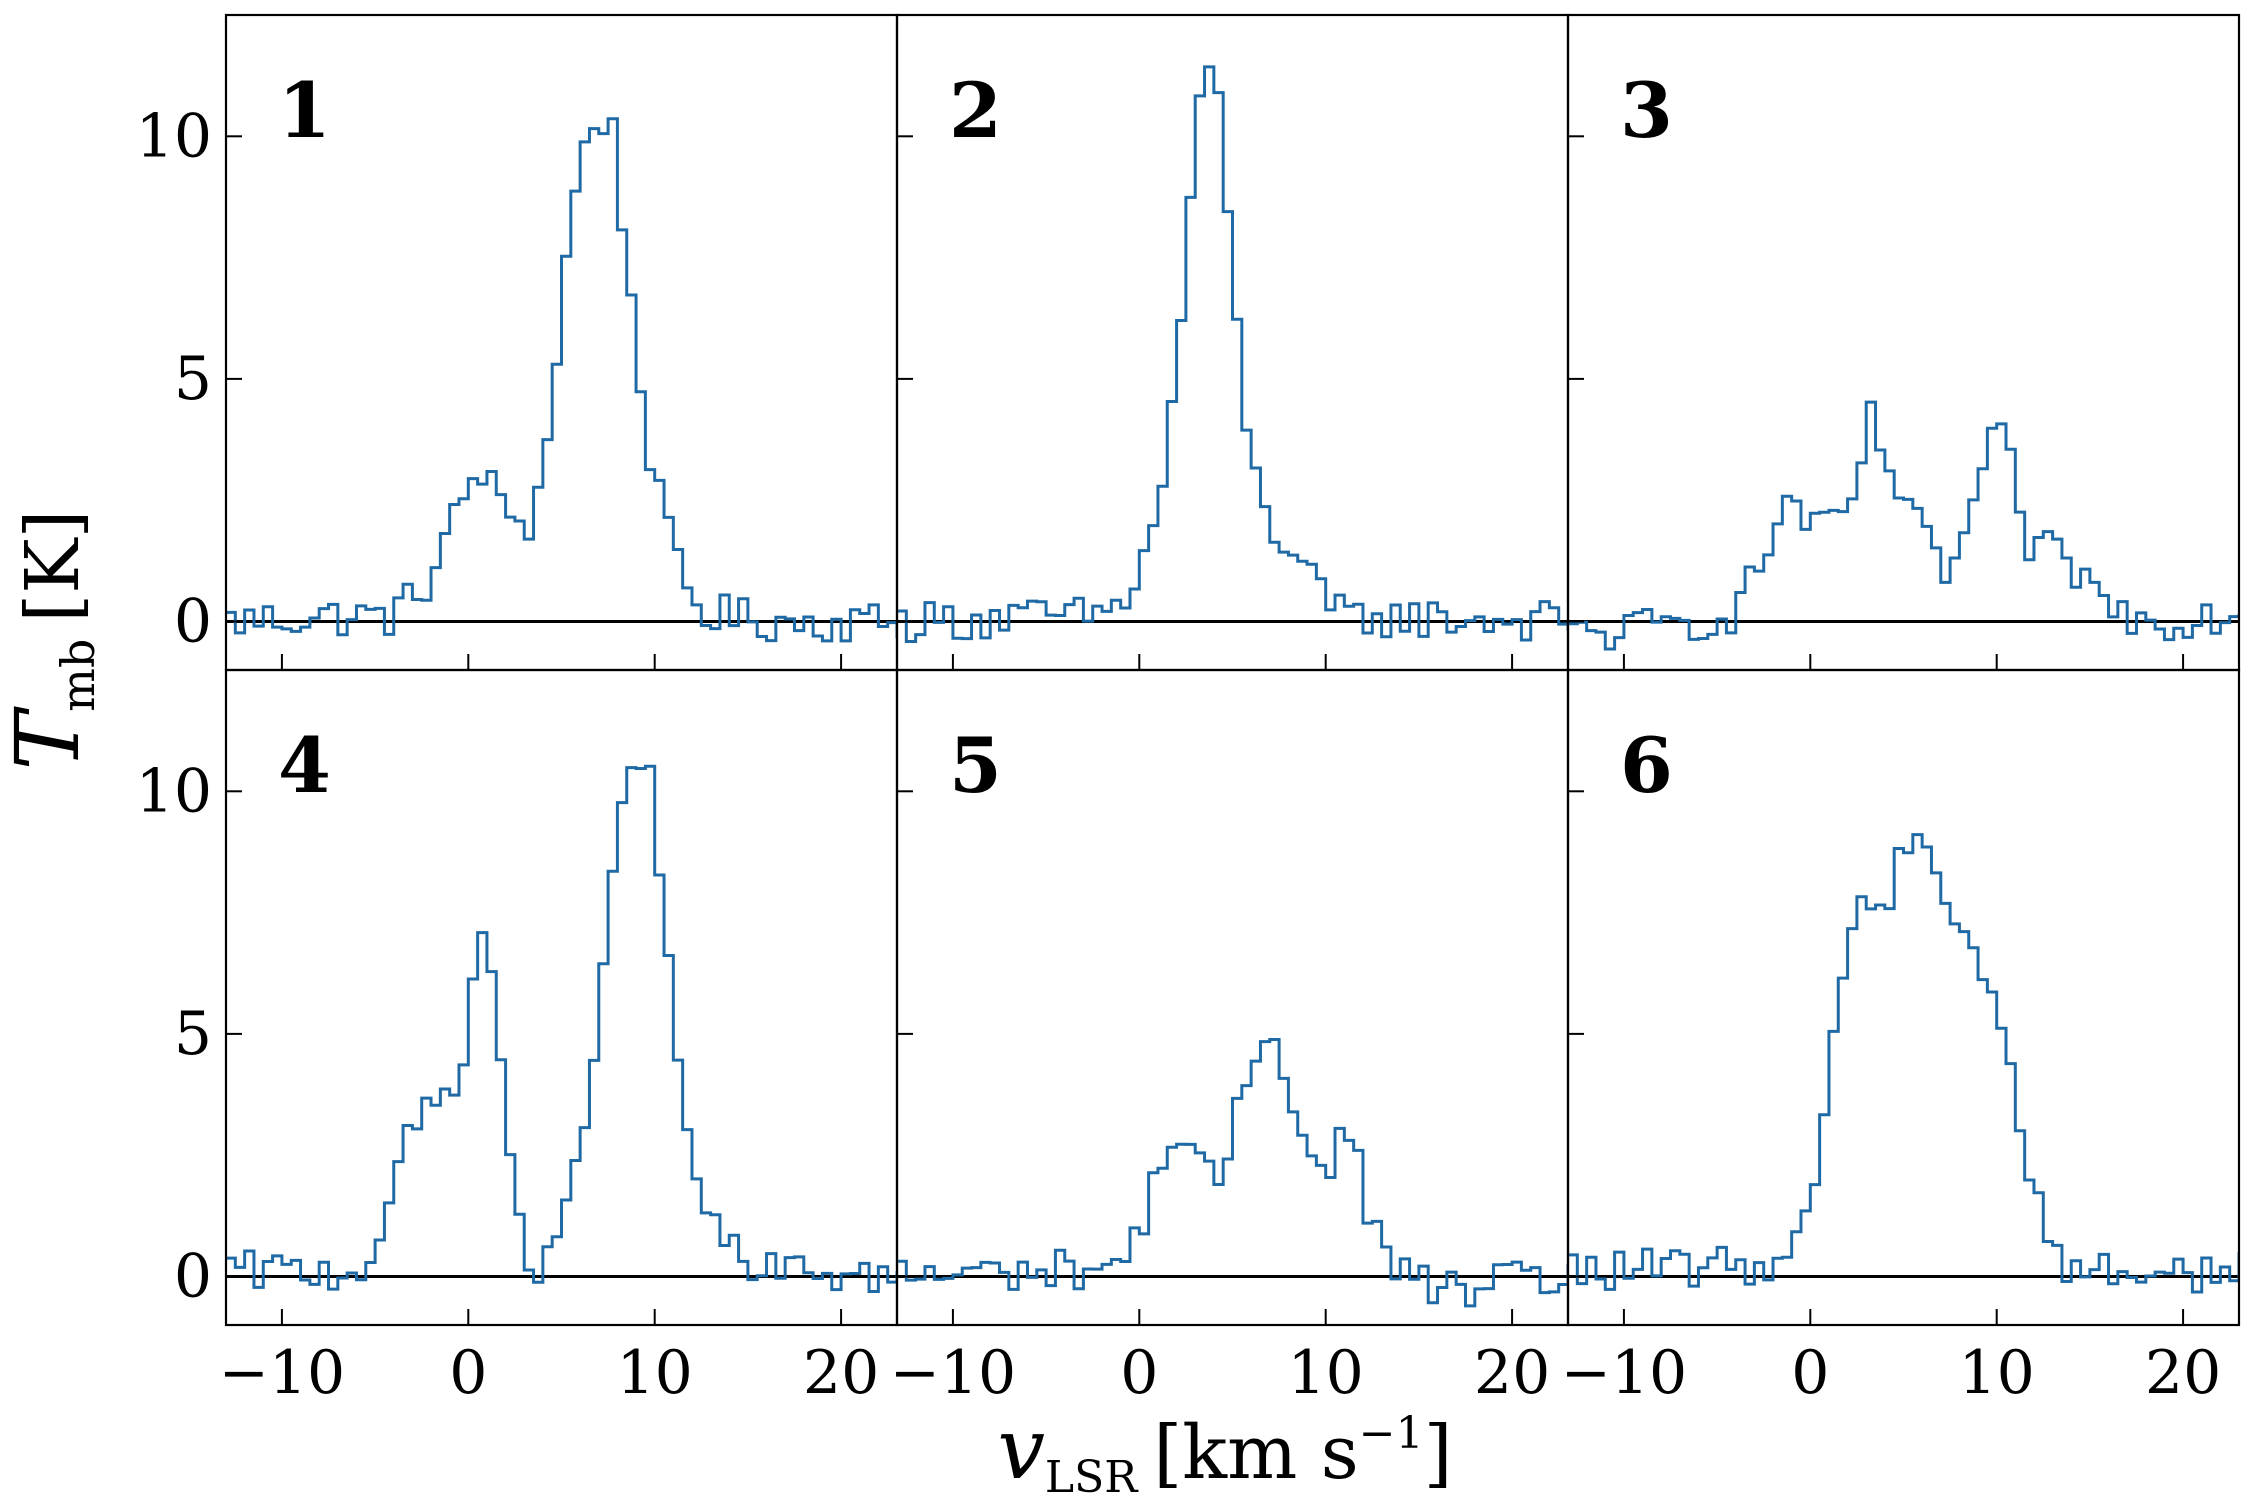  Describe the element at coordinates (975, 765) in the screenshot. I see `panel-number-label: 5` at that location.